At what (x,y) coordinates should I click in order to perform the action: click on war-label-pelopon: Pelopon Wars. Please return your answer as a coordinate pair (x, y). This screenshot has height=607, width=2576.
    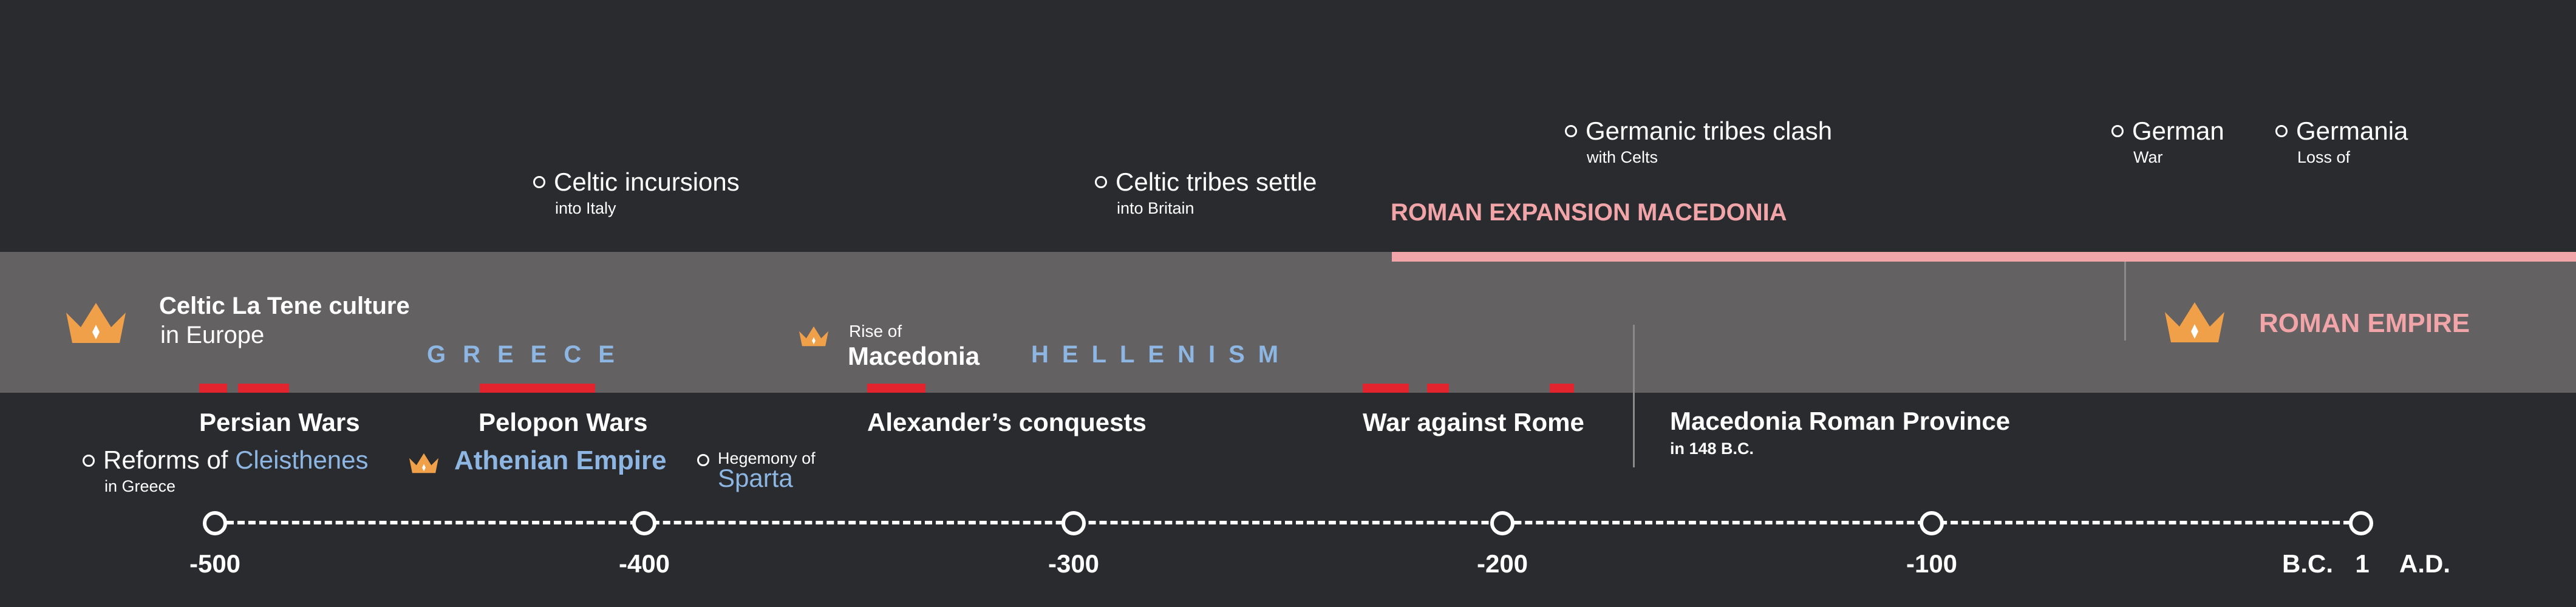
    Looking at the image, I should click on (563, 422).